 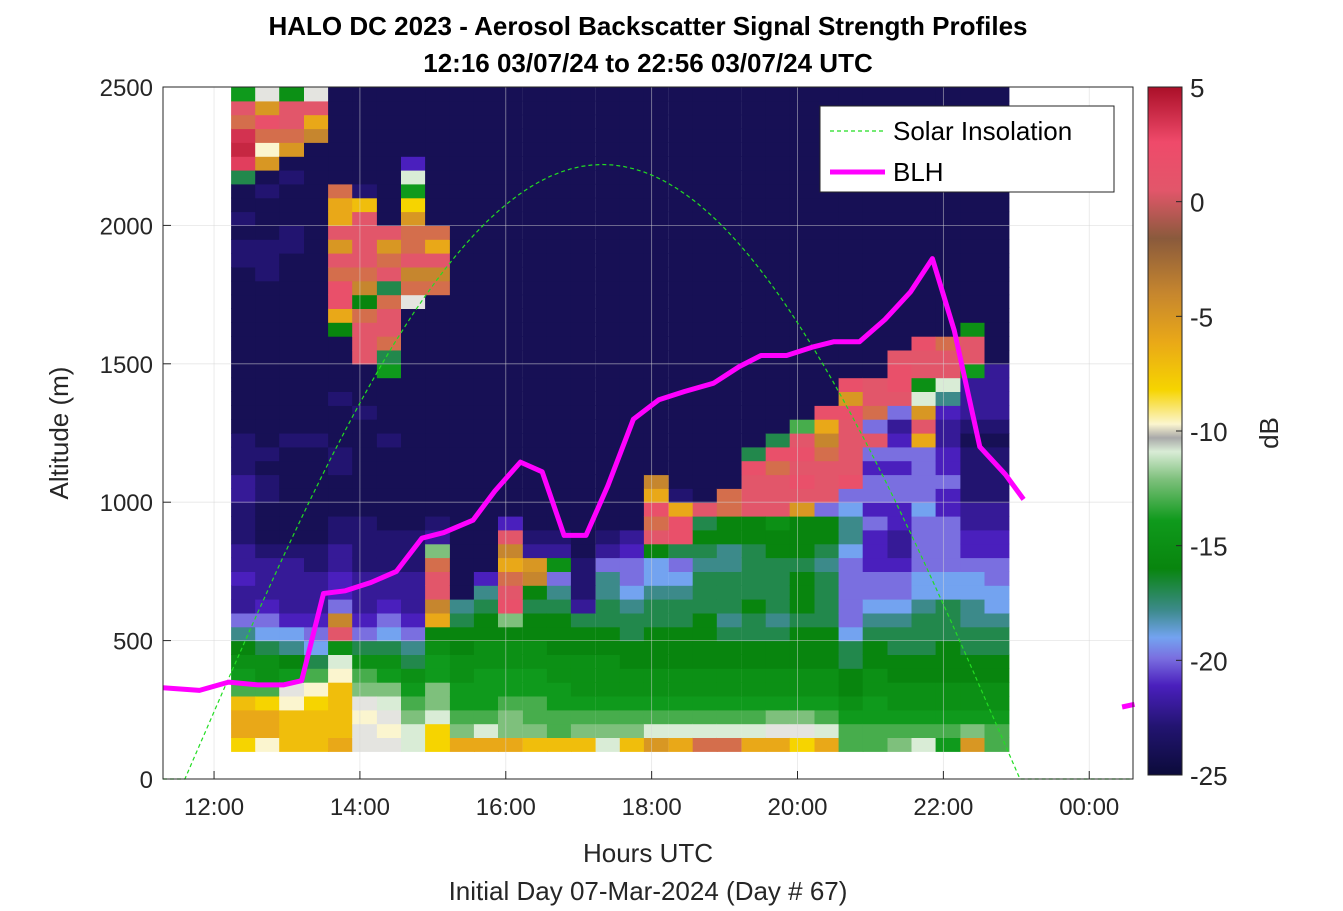 What do you see at coordinates (135, 434) in the screenshot?
I see `y-axis-ticks: 0 500 1000 1500 2000 2500` at bounding box center [135, 434].